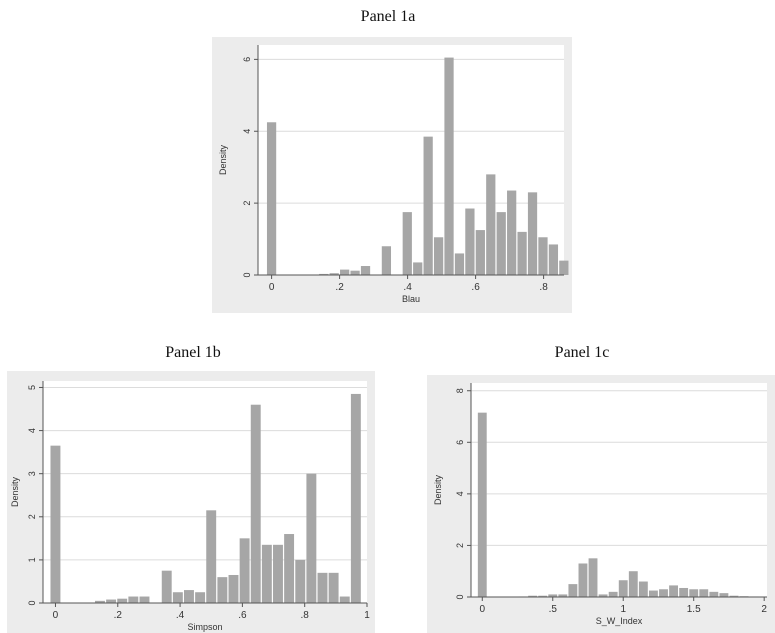  What do you see at coordinates (619, 621) in the screenshot?
I see `x-axis-title: S_W_Index` at bounding box center [619, 621].